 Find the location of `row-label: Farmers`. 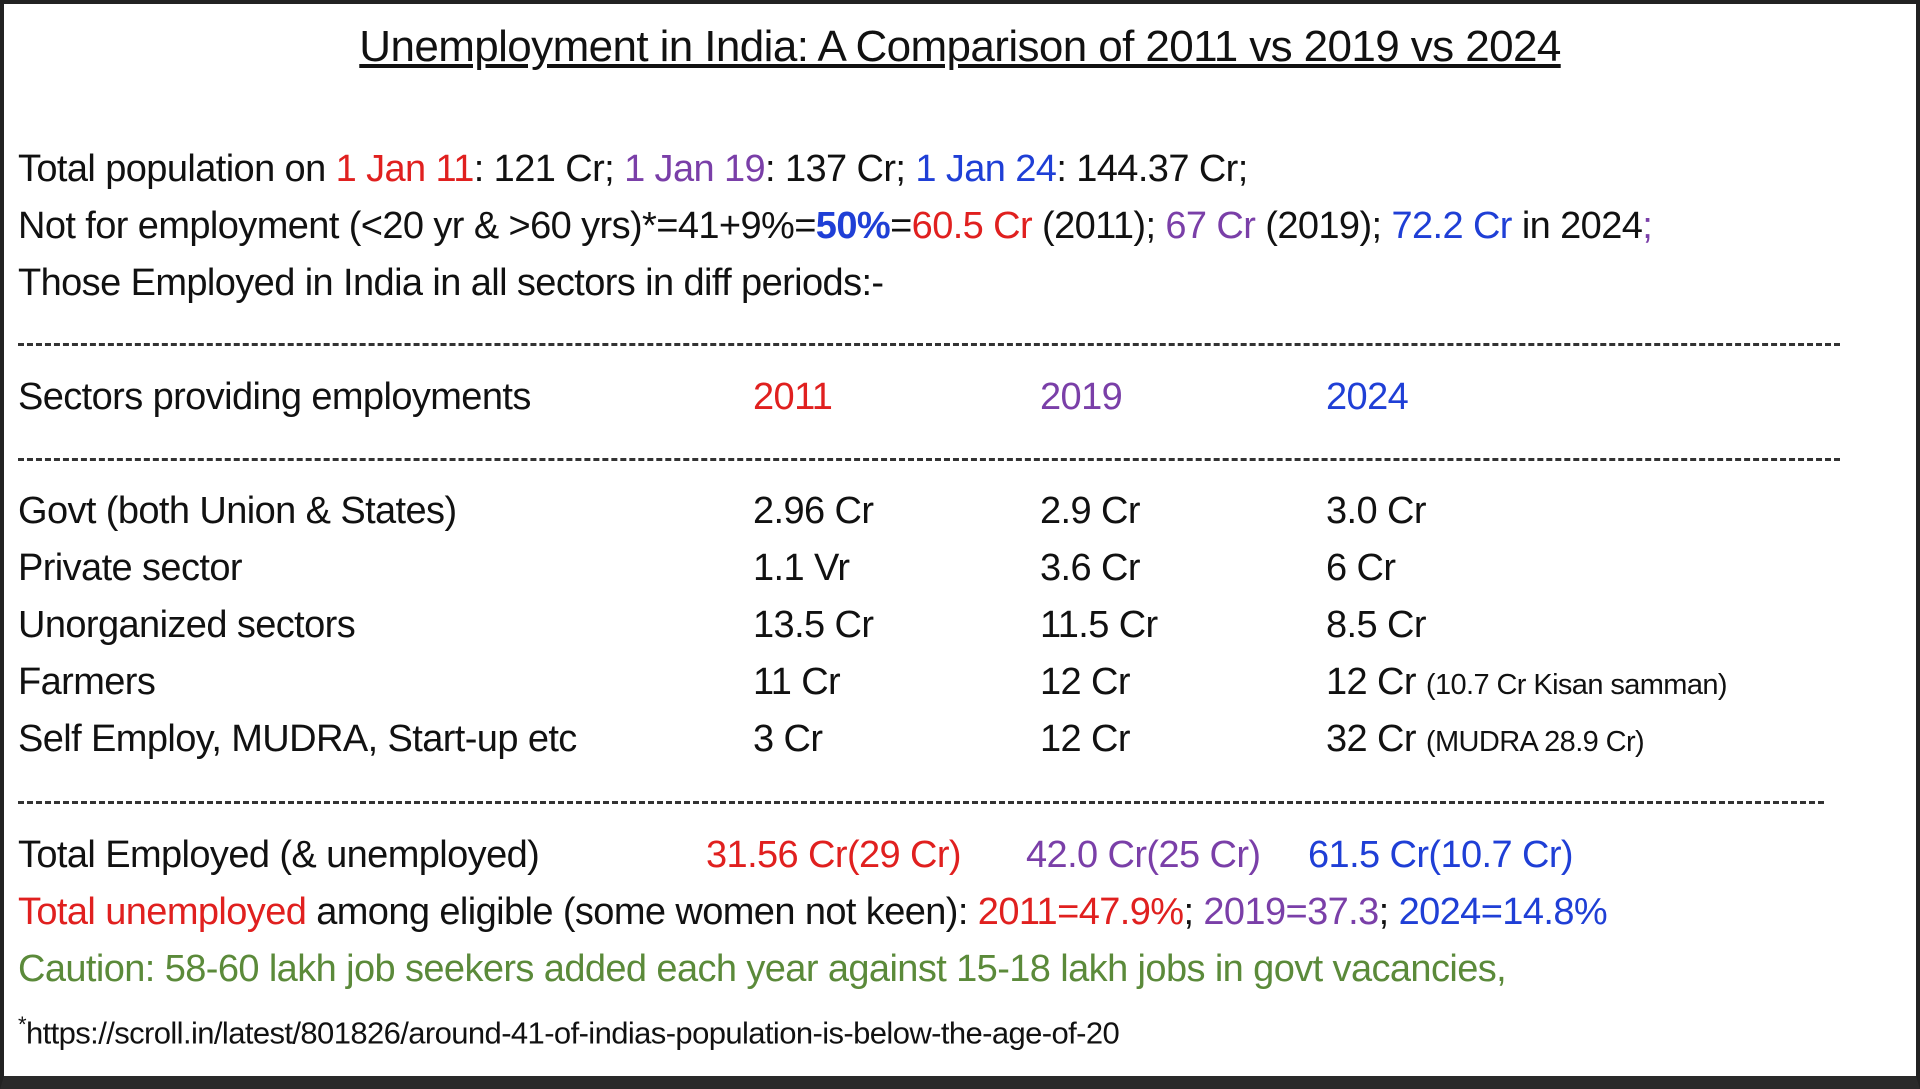

row-label: Farmers is located at coordinates (87, 682).